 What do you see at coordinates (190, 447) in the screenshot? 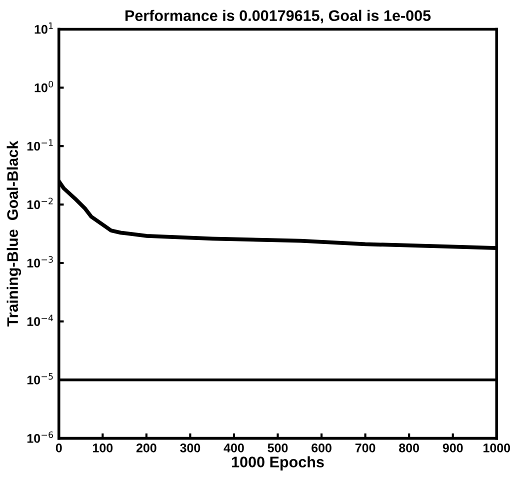
I see `x-tick-label: 300` at bounding box center [190, 447].